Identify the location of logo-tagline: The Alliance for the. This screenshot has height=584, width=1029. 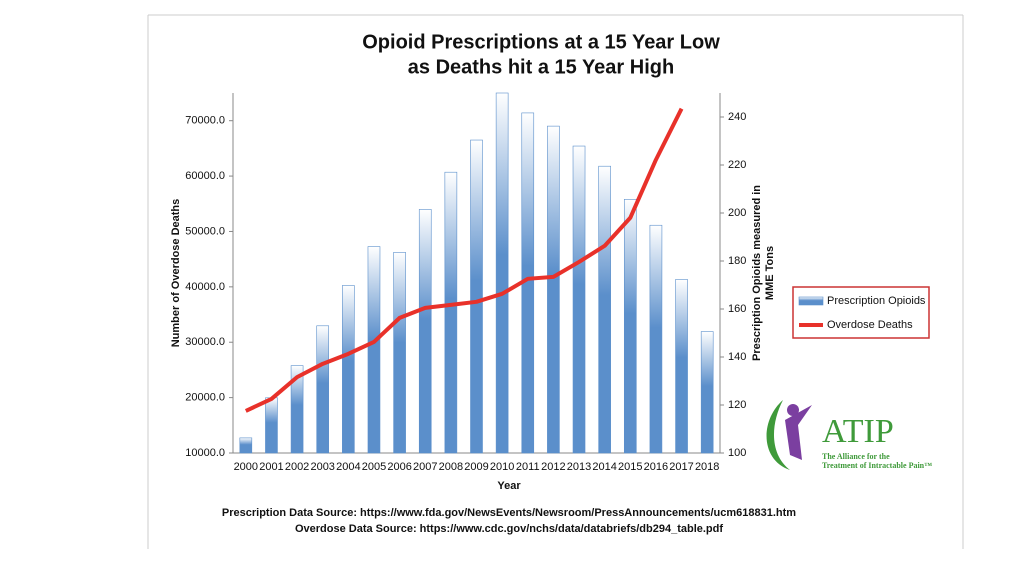
(856, 456).